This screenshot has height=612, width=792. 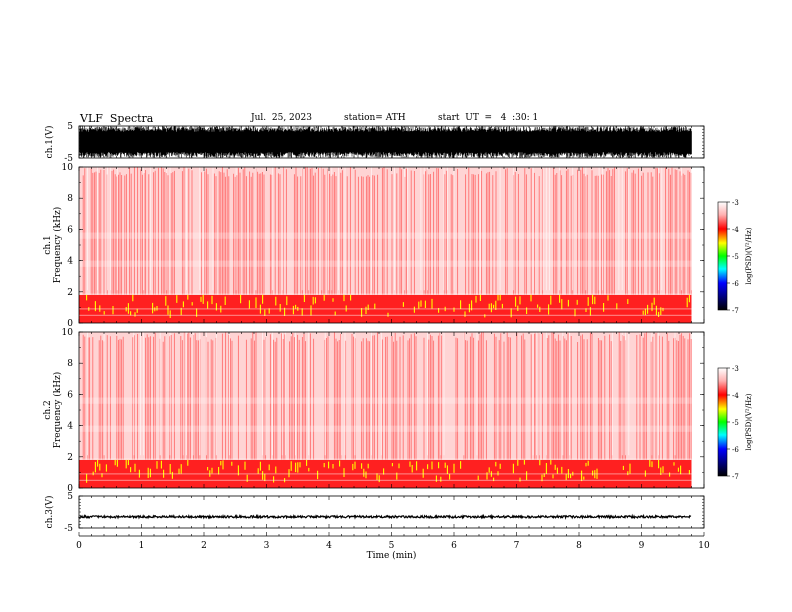 I want to click on ch1-spectrogram-ytick-label: 4, so click(x=70, y=262).